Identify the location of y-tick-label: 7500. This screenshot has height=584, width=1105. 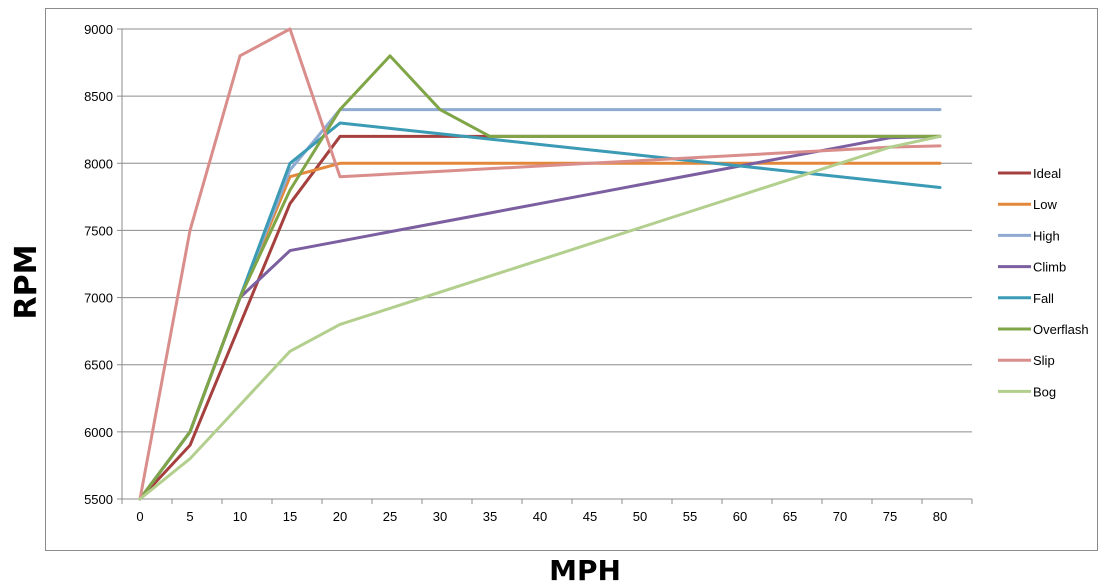
(98, 230).